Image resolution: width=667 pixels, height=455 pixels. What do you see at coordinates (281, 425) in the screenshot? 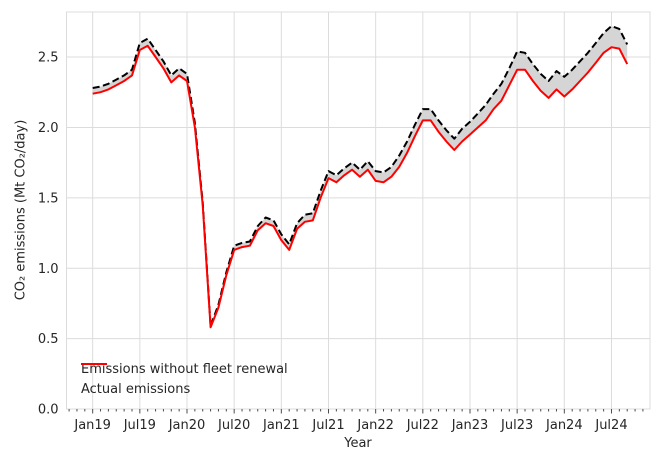
I see `x-tick-label: Jan21` at bounding box center [281, 425].